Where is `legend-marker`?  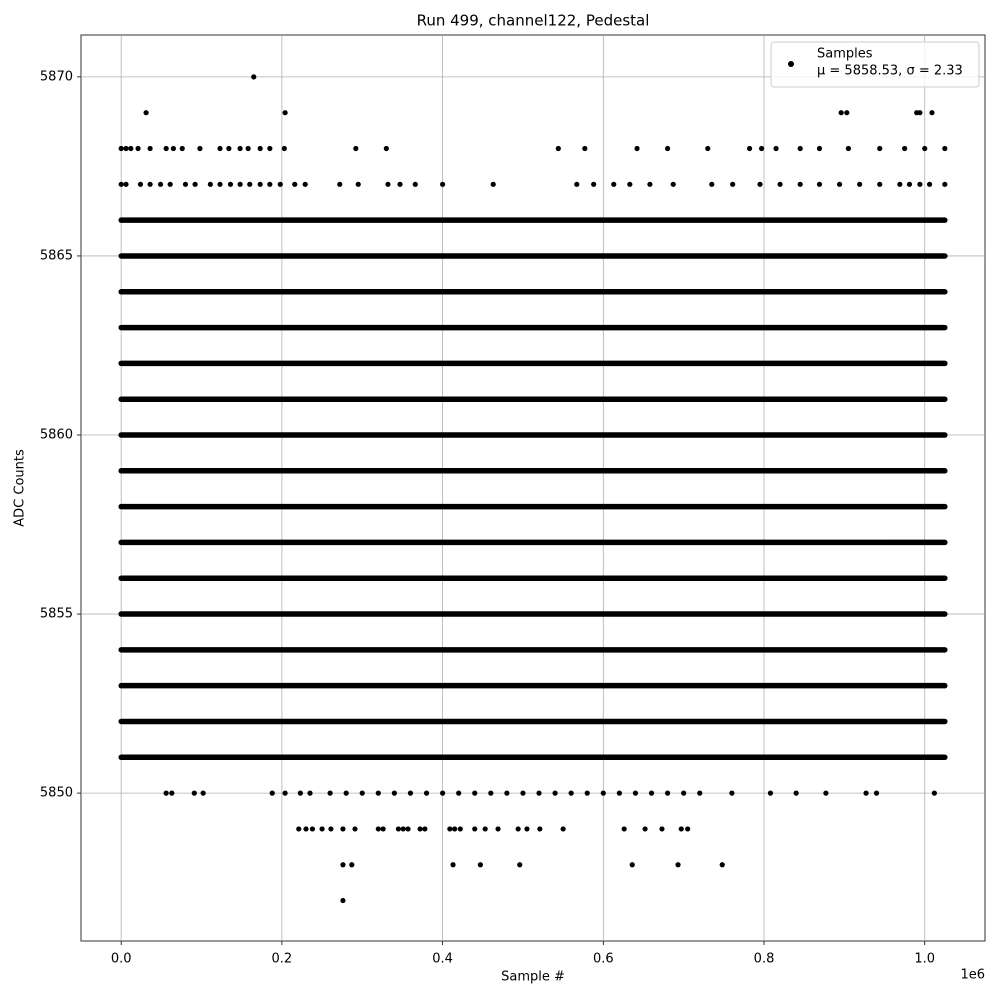 legend-marker is located at coordinates (791, 64).